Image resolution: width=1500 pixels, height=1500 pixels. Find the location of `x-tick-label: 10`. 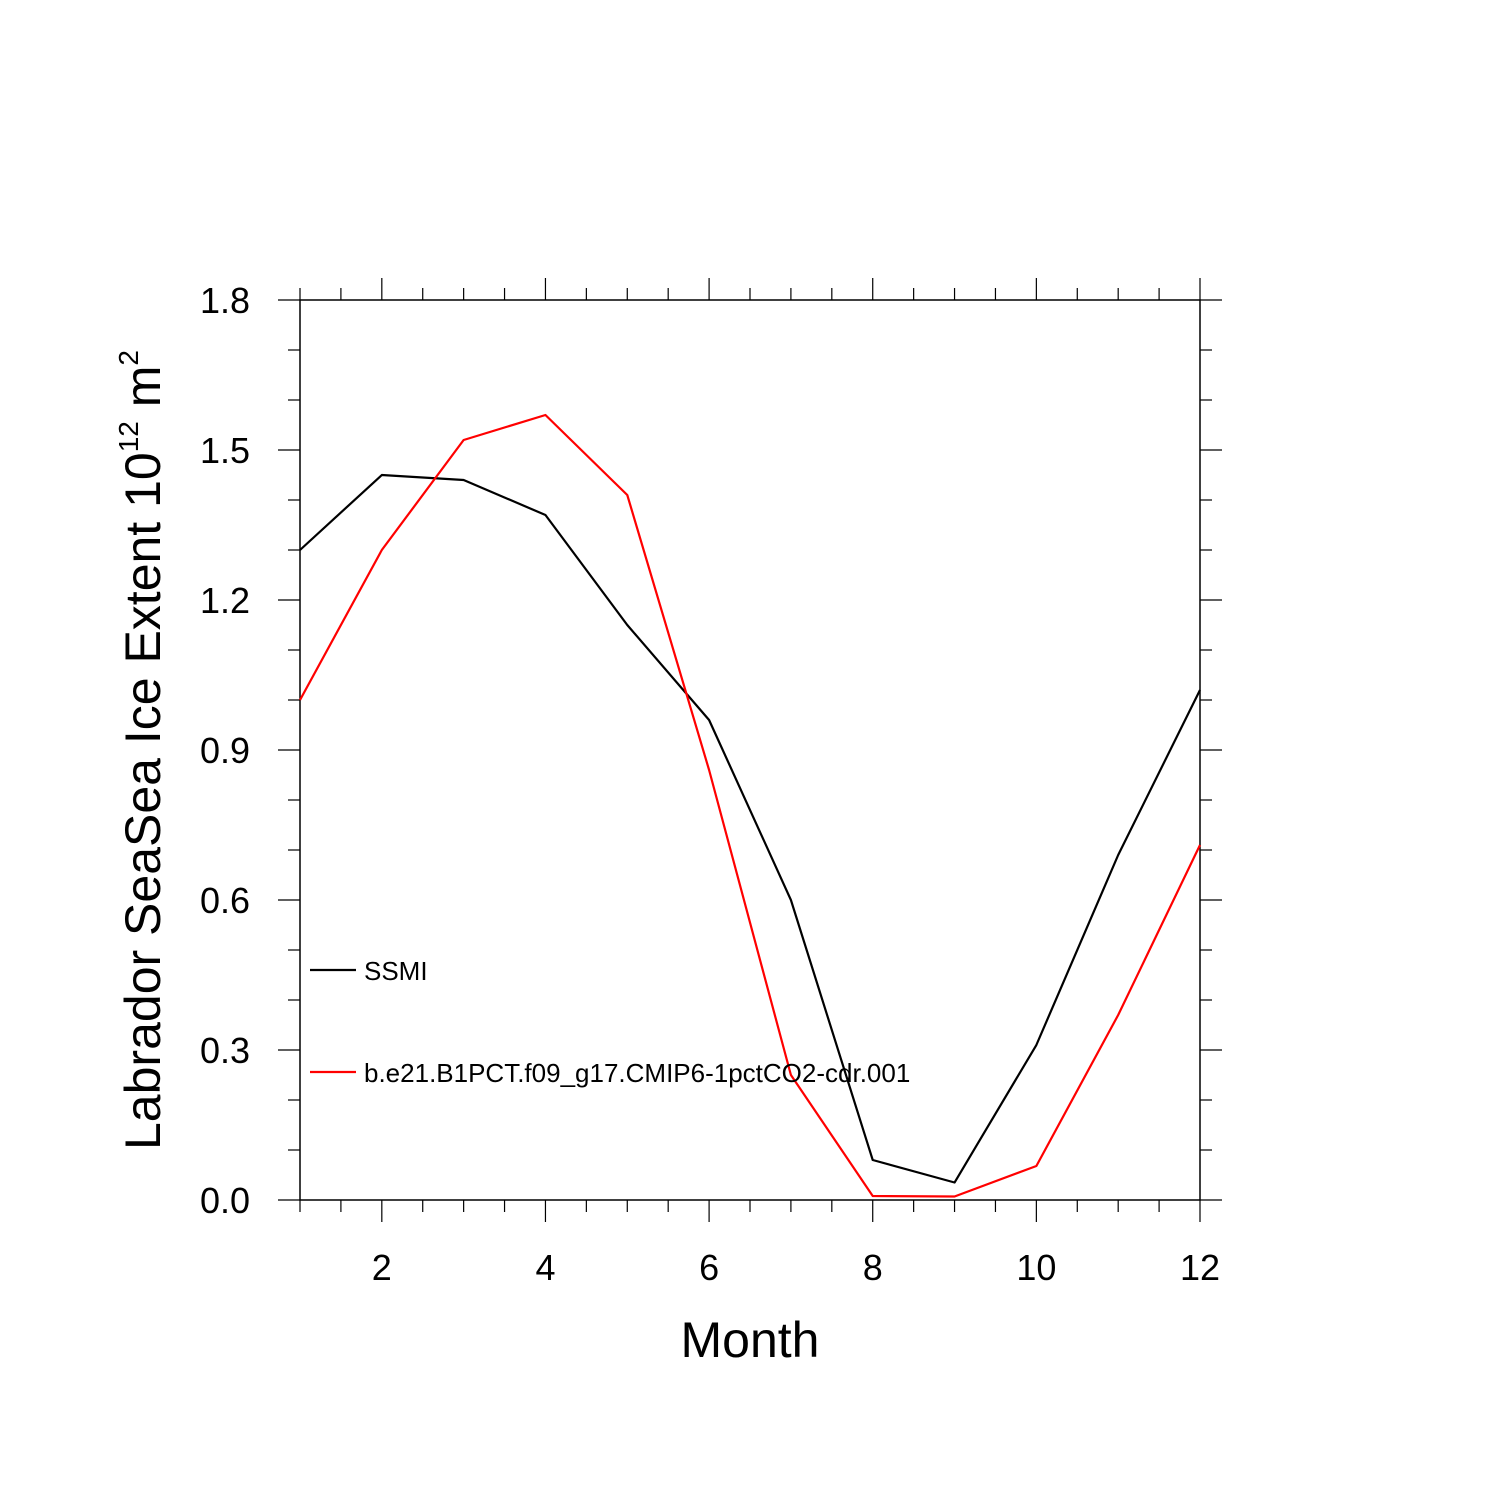

x-tick-label: 10 is located at coordinates (1036, 1267).